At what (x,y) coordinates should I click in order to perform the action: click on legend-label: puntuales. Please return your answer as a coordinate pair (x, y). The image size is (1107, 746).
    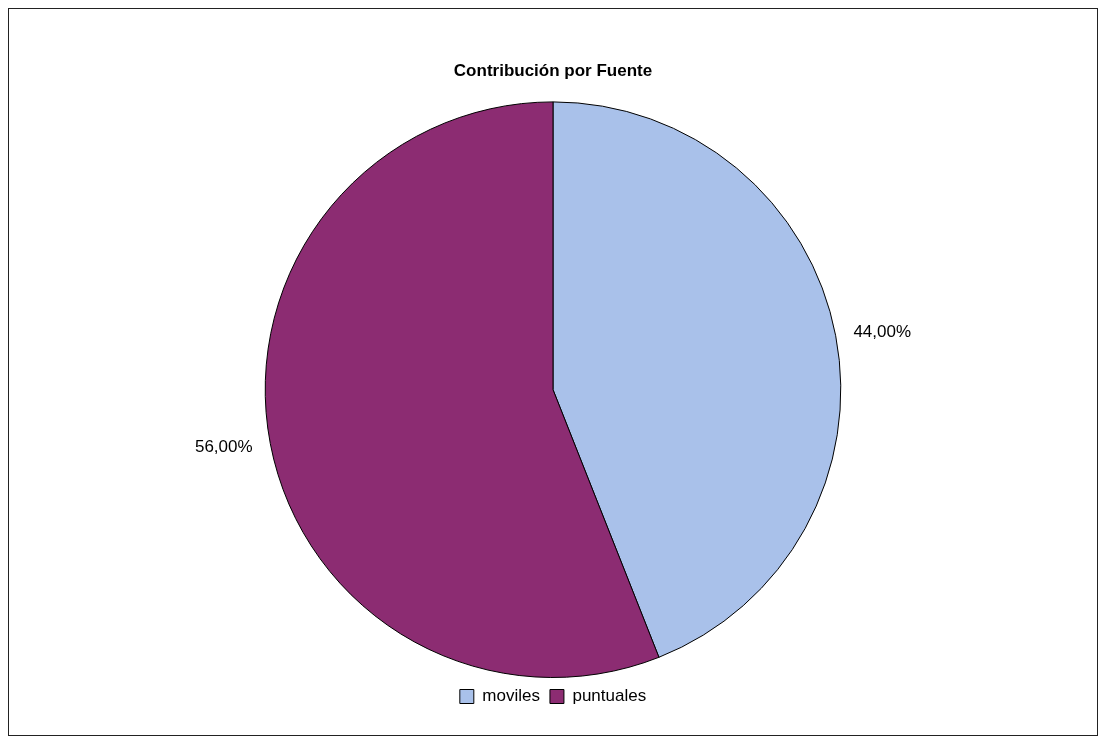
    Looking at the image, I should click on (609, 696).